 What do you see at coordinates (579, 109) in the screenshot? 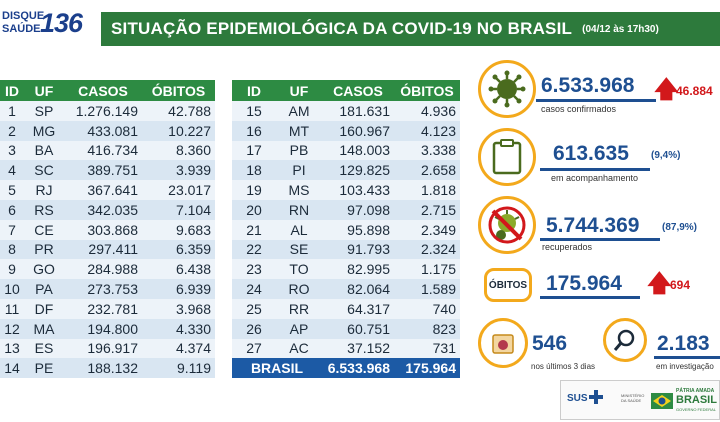
I see `confirmed-label: casos confirmados` at bounding box center [579, 109].